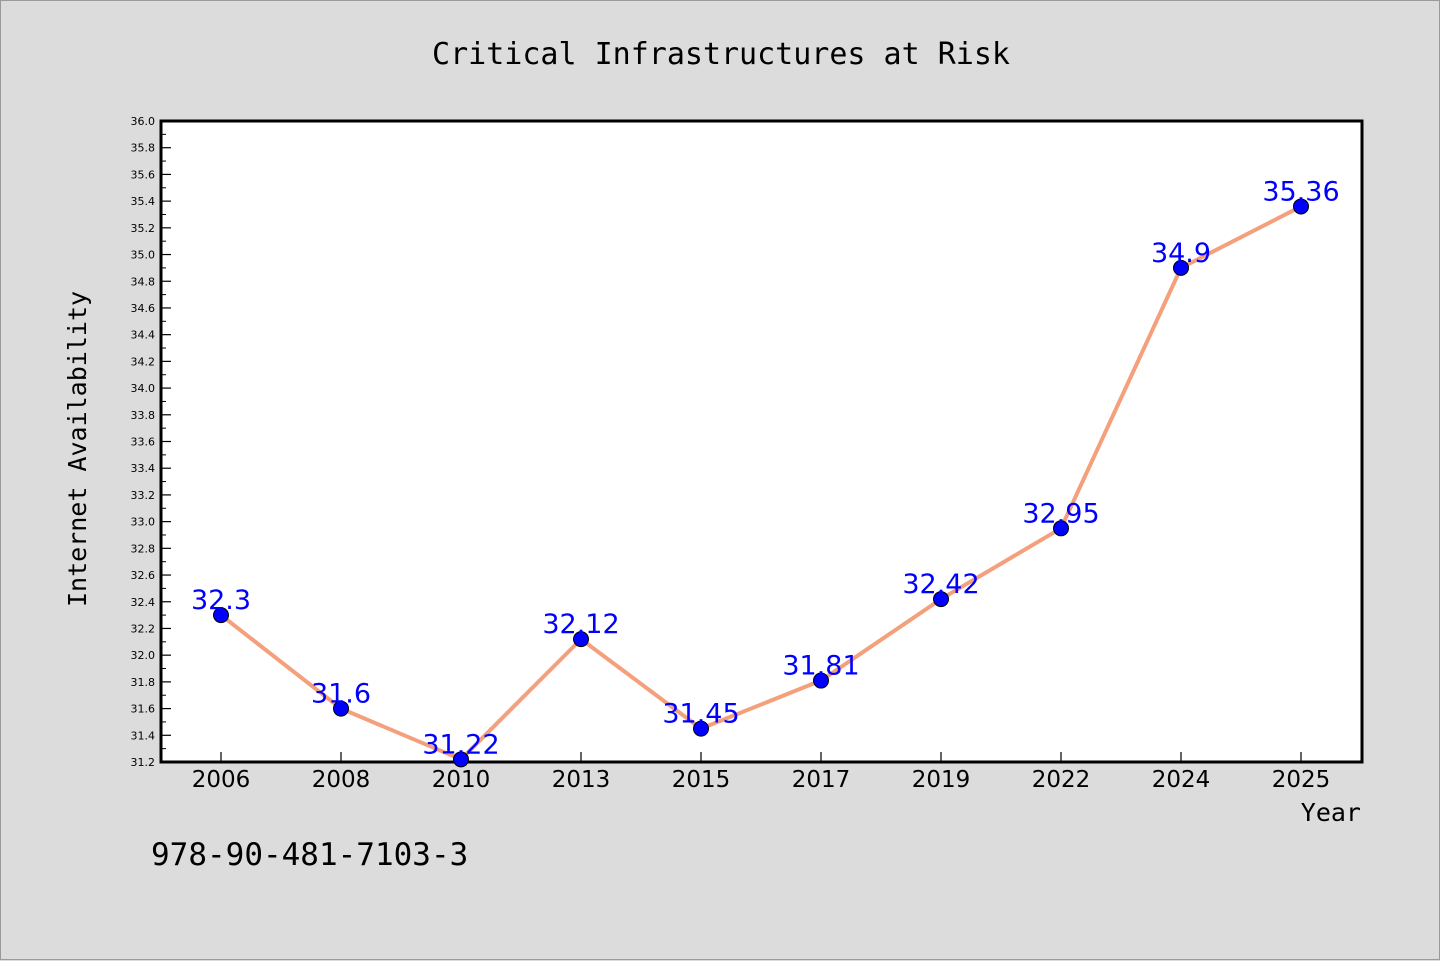 Image resolution: width=1440 pixels, height=961 pixels. What do you see at coordinates (143, 281) in the screenshot?
I see `y-tick-label: 34.8` at bounding box center [143, 281].